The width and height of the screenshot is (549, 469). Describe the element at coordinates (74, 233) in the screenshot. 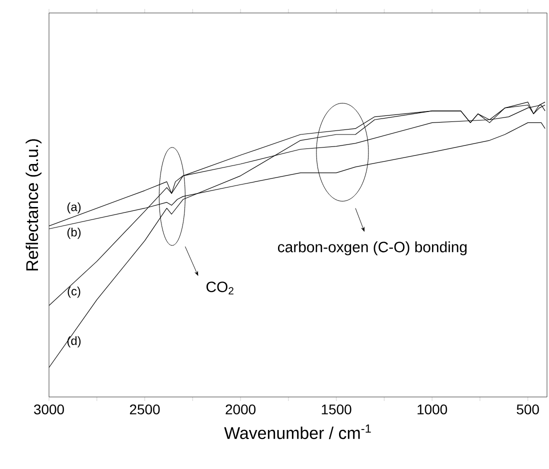

I see `series-label: (b)` at that location.